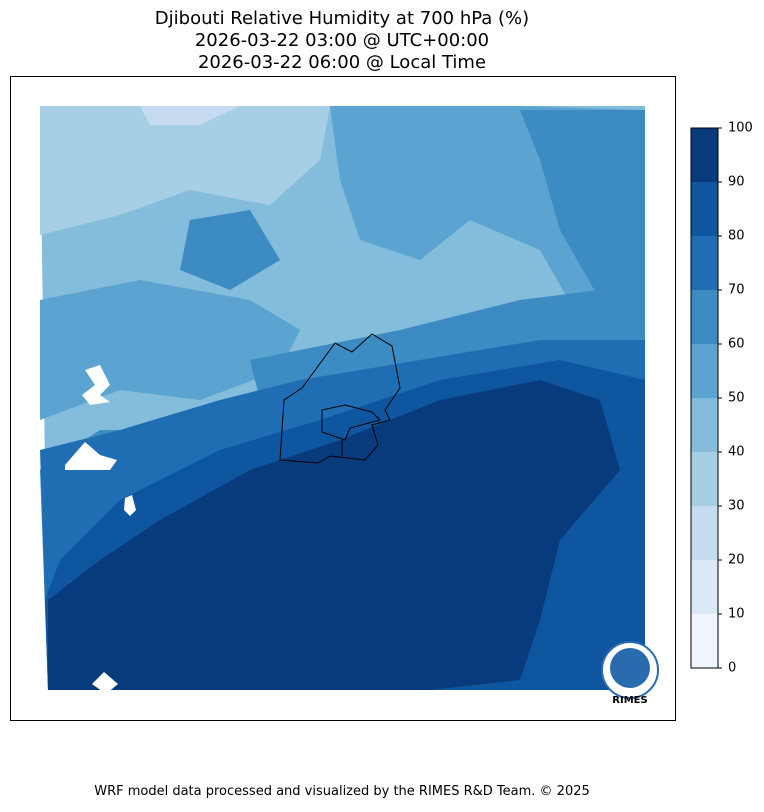  What do you see at coordinates (736, 398) in the screenshot?
I see `tick-label: 50` at bounding box center [736, 398].